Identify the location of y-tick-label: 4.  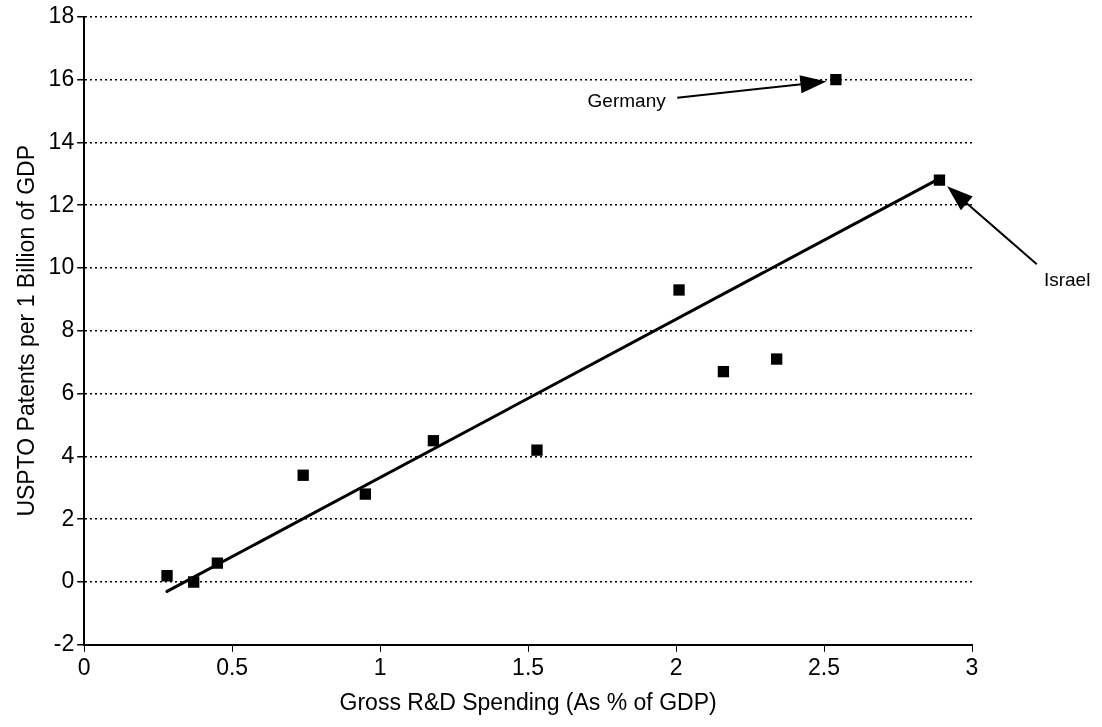
(68, 454).